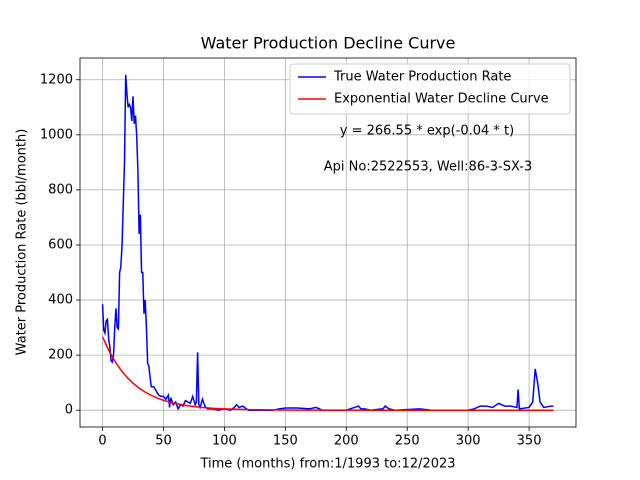  What do you see at coordinates (224, 441) in the screenshot?
I see `x-tick-label: 100` at bounding box center [224, 441].